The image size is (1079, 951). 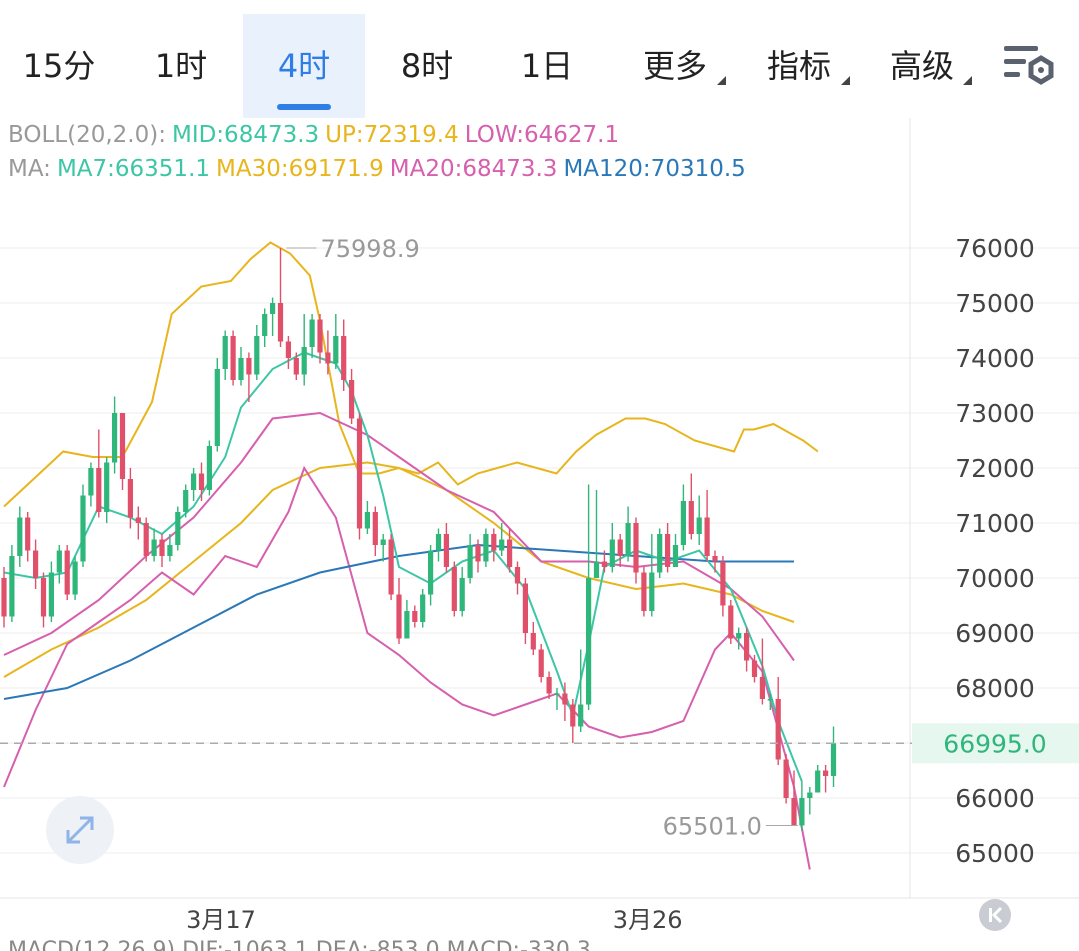 What do you see at coordinates (304, 107) in the screenshot?
I see `active-tab-indicator` at bounding box center [304, 107].